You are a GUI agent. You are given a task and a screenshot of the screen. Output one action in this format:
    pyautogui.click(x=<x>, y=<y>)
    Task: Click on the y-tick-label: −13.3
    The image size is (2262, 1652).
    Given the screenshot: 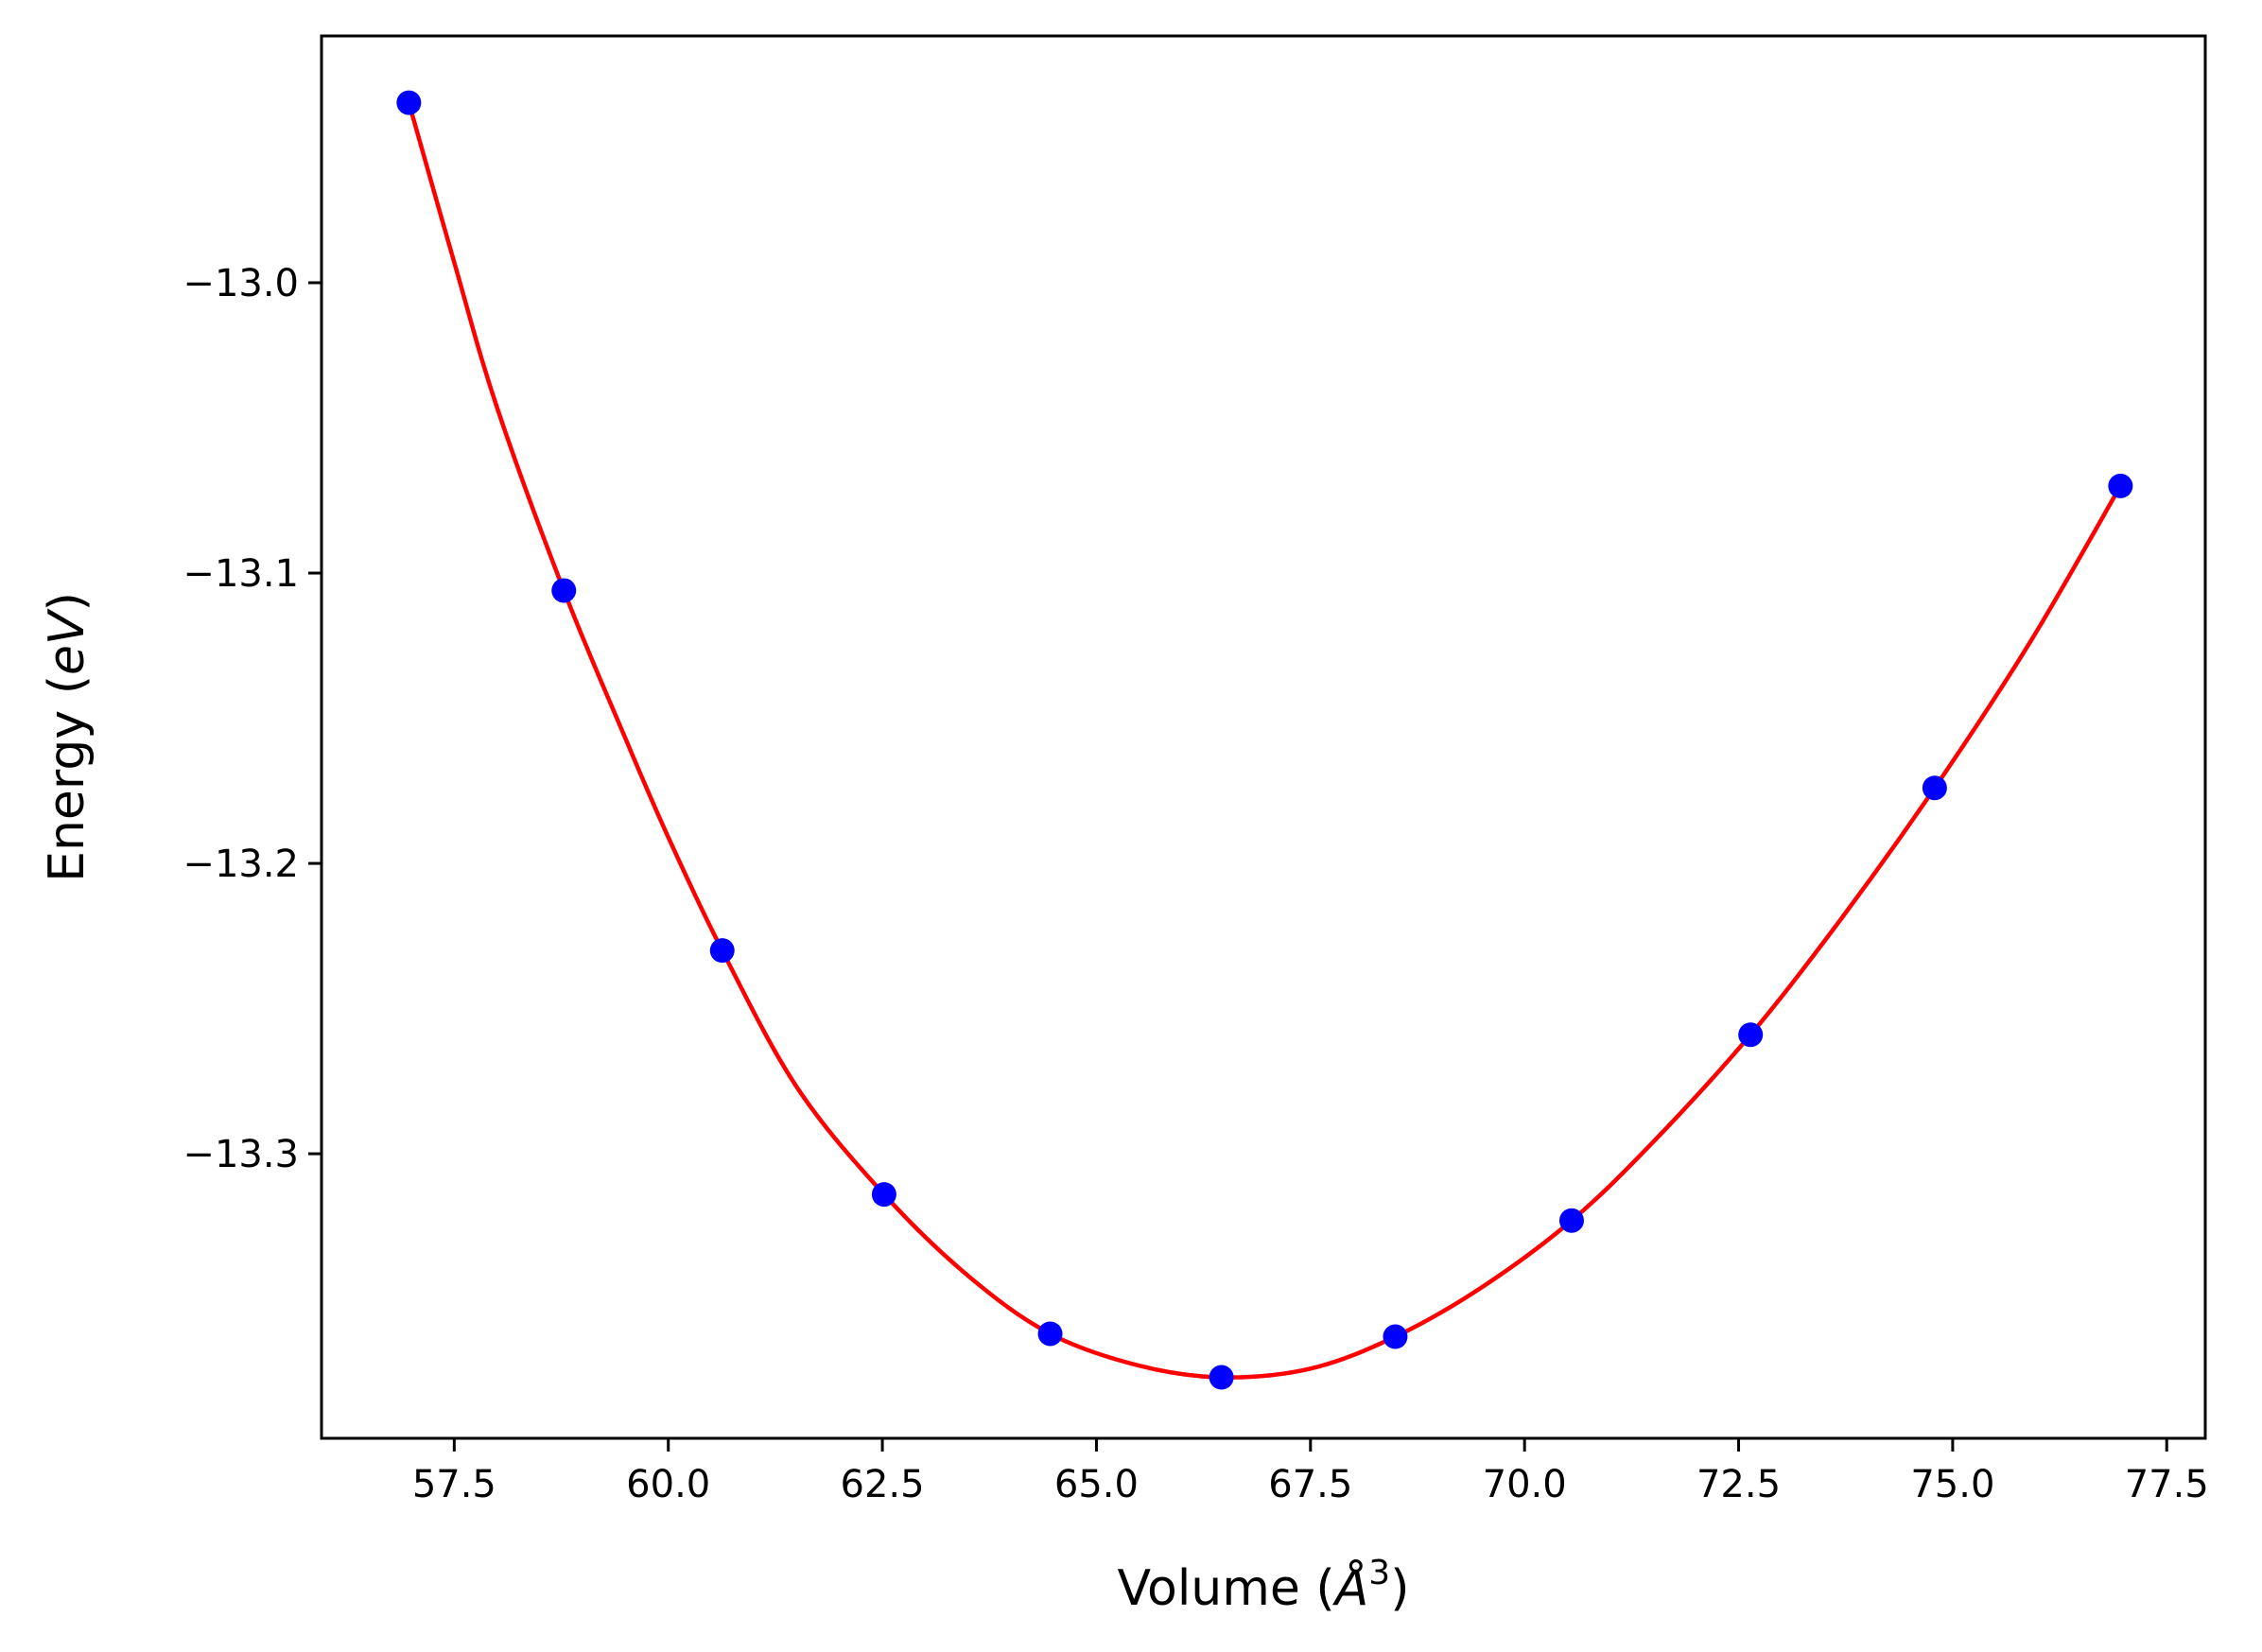 What is the action you would take?
    pyautogui.click(x=241, y=1155)
    